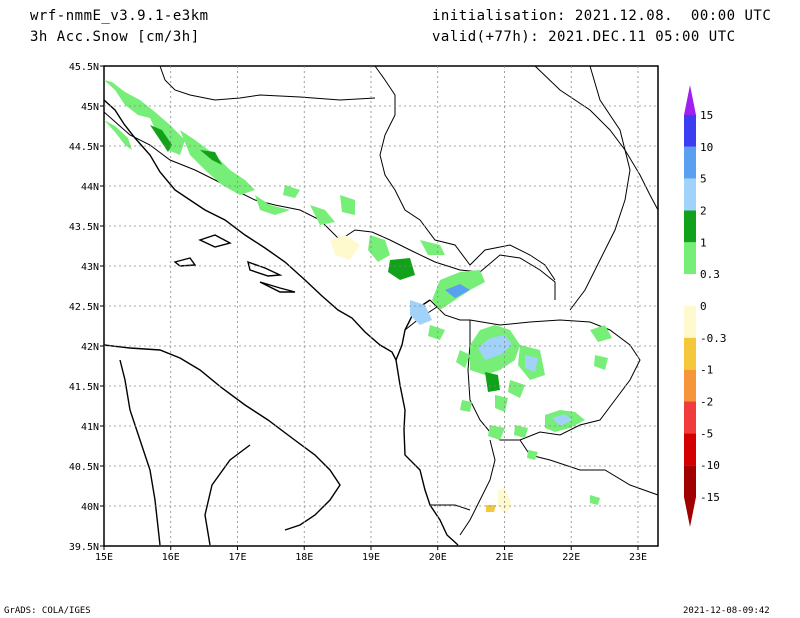  I want to click on colorbar-label: -5, so click(706, 433).